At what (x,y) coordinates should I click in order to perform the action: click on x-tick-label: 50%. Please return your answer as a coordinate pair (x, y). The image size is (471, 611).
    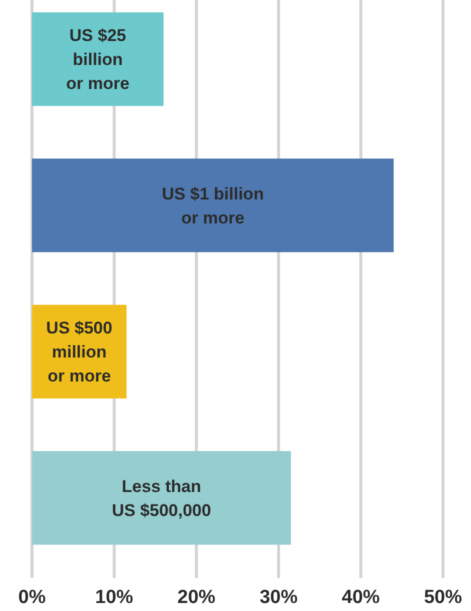
    Looking at the image, I should click on (443, 597).